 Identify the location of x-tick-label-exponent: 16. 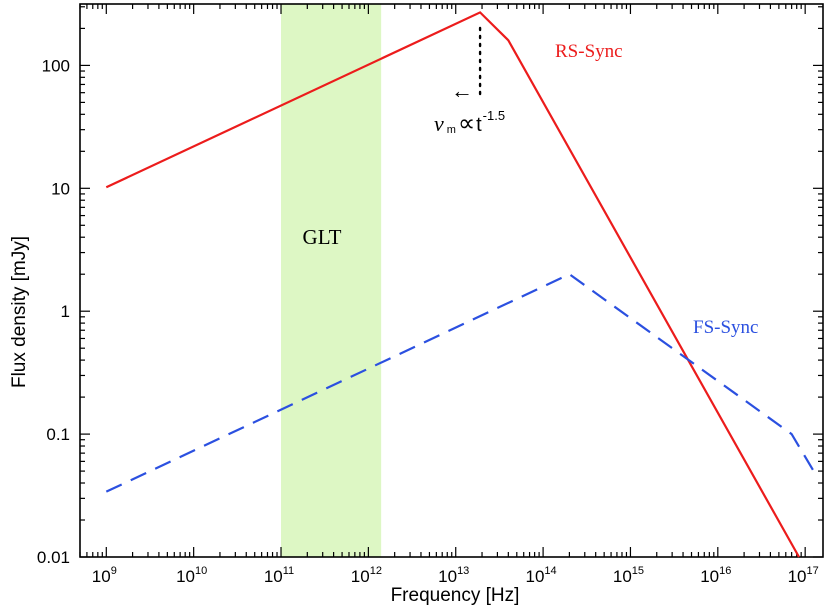
(725, 571).